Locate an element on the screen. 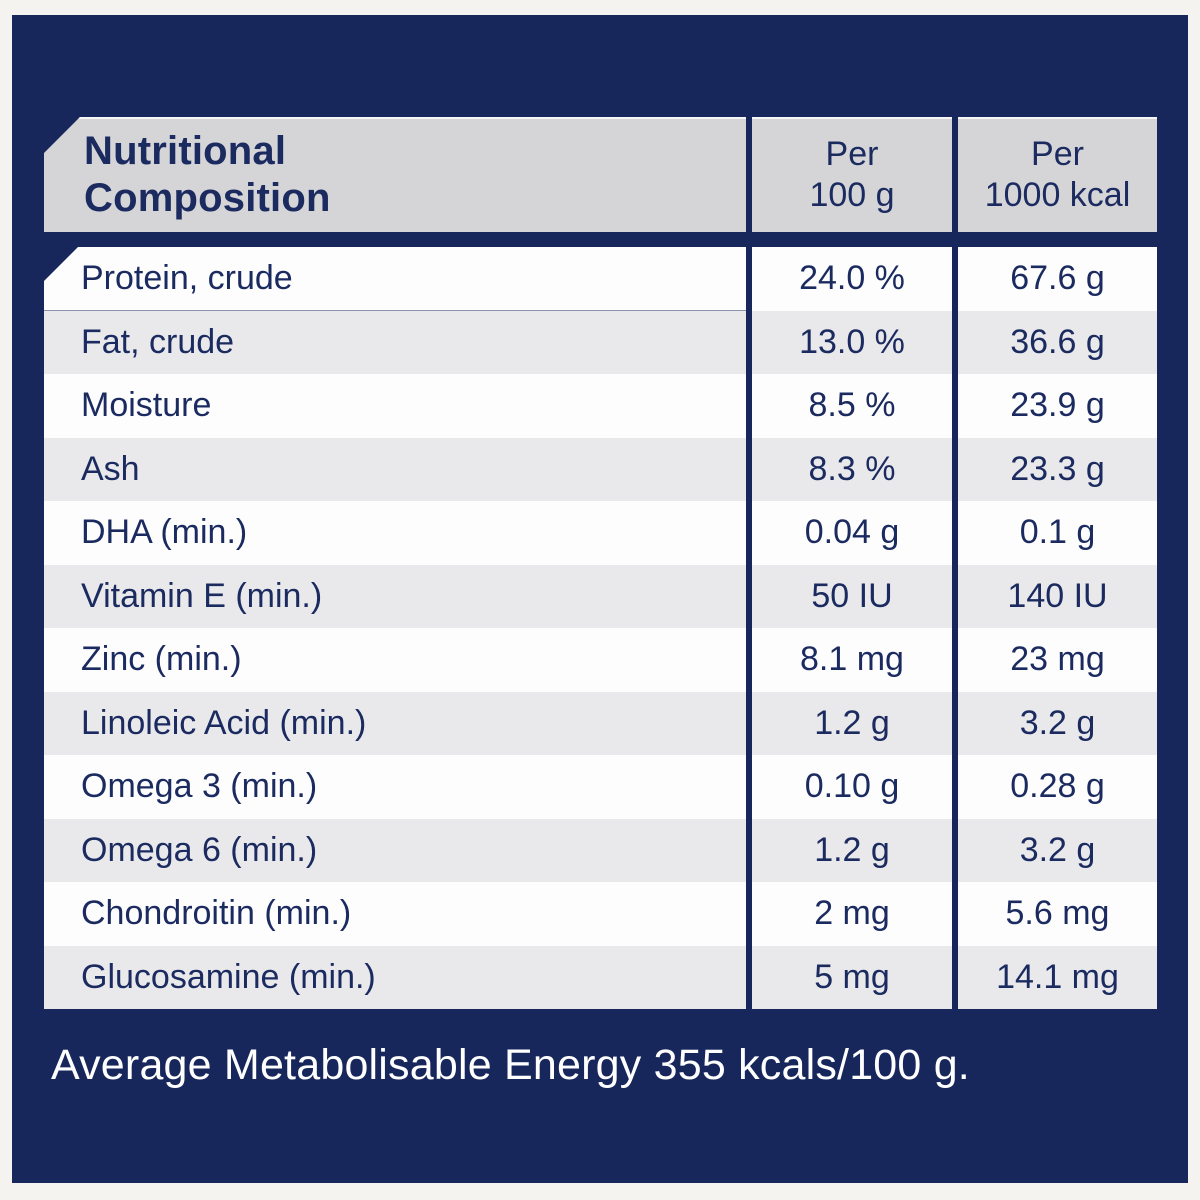 The width and height of the screenshot is (1200, 1200). row-value-per-1000kcal: 140 IU is located at coordinates (1057, 596).